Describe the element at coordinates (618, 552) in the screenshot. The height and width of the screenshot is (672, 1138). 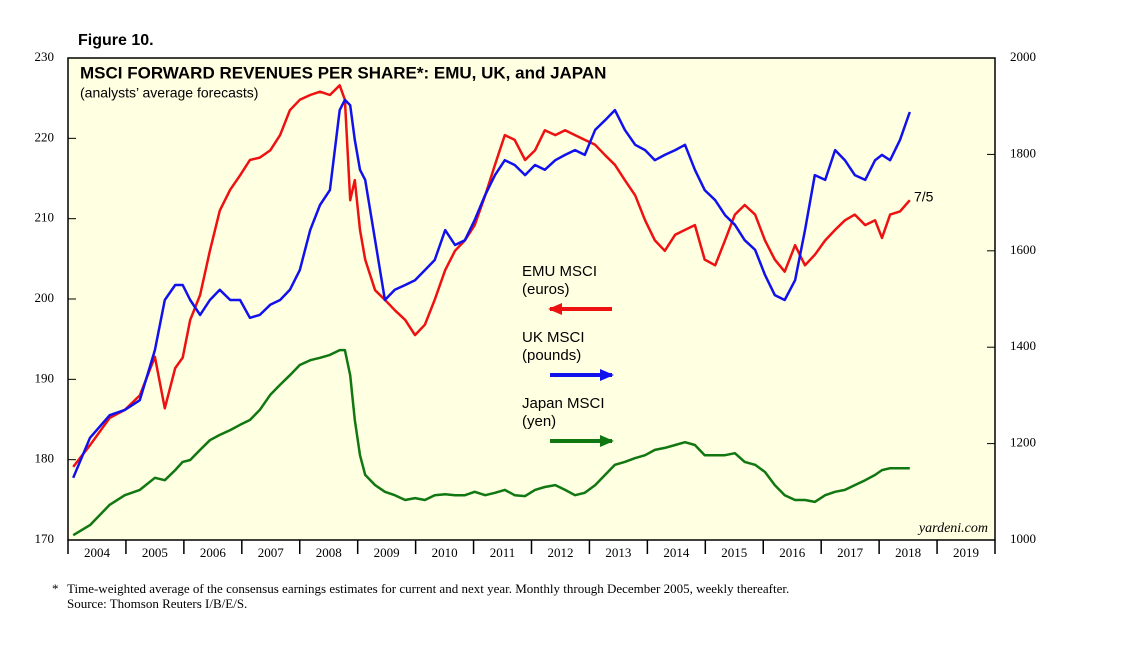
I see `x-tick-label: 2013` at that location.